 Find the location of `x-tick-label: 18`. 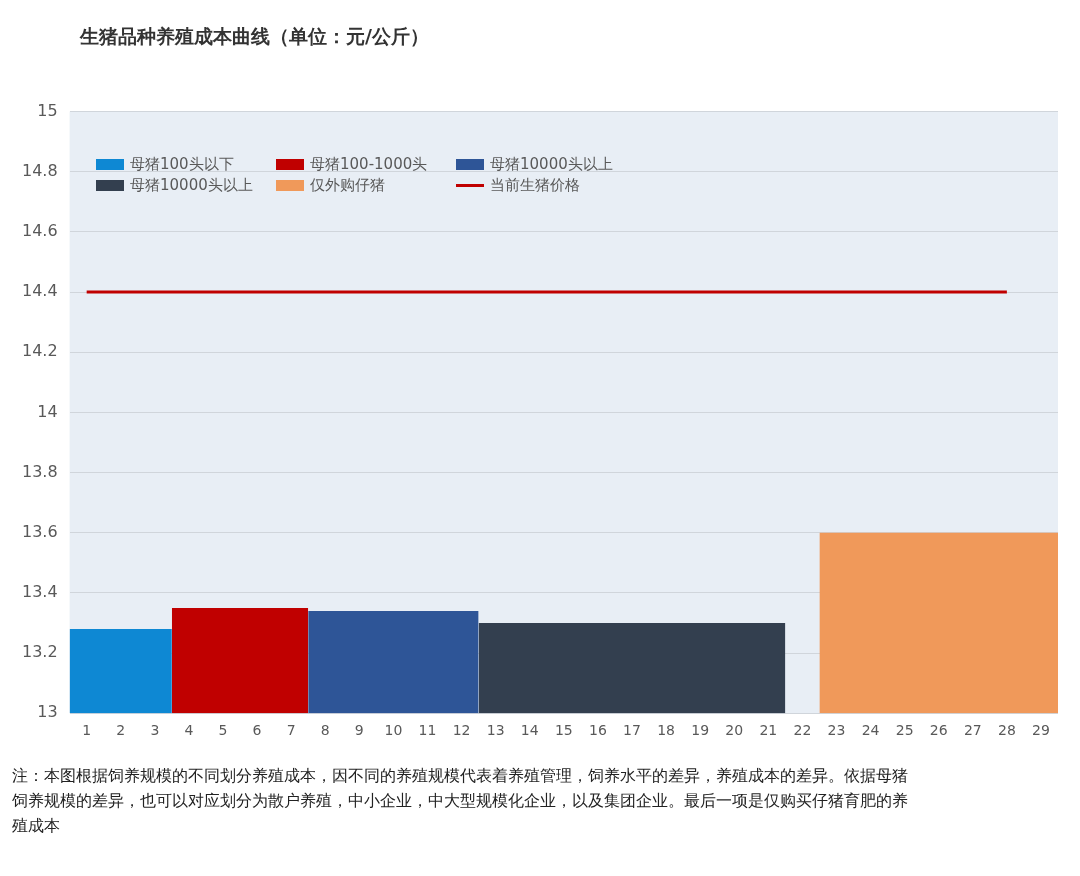

x-tick-label: 18 is located at coordinates (666, 730).